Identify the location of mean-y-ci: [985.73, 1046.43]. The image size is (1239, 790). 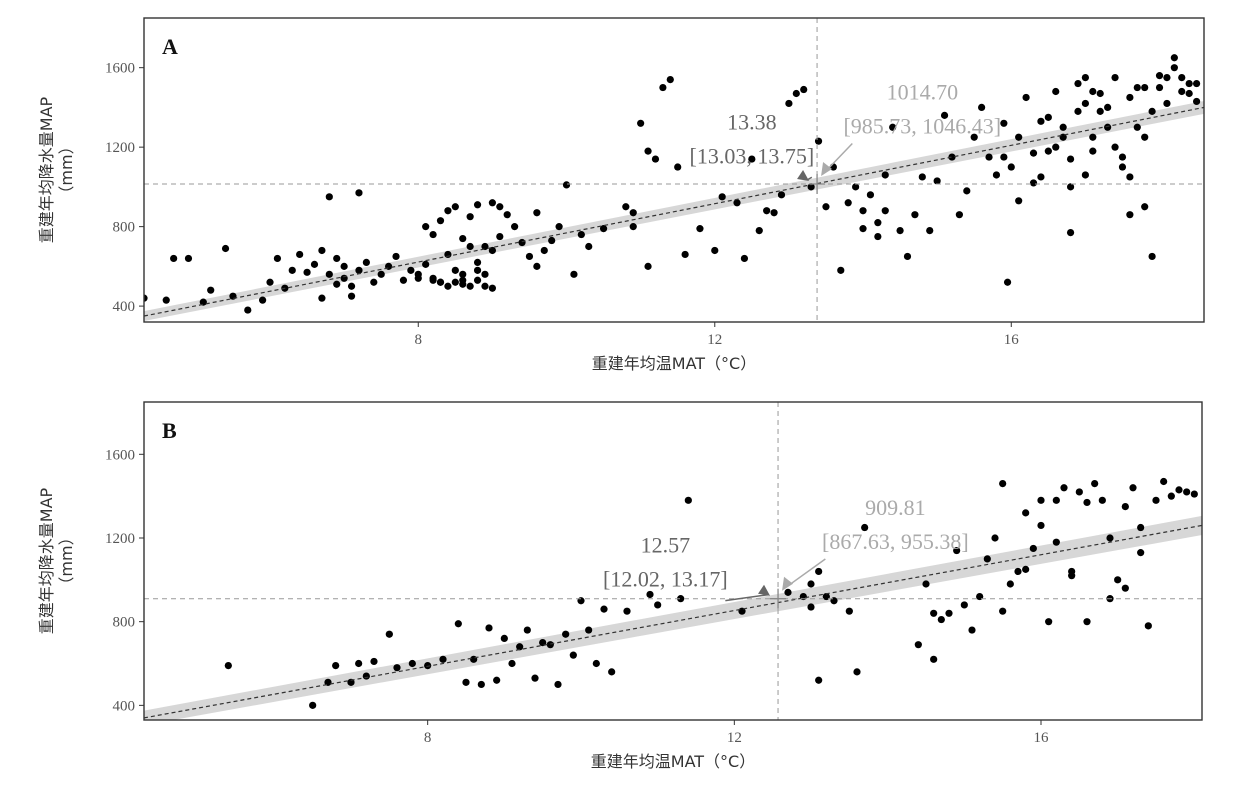
(922, 125).